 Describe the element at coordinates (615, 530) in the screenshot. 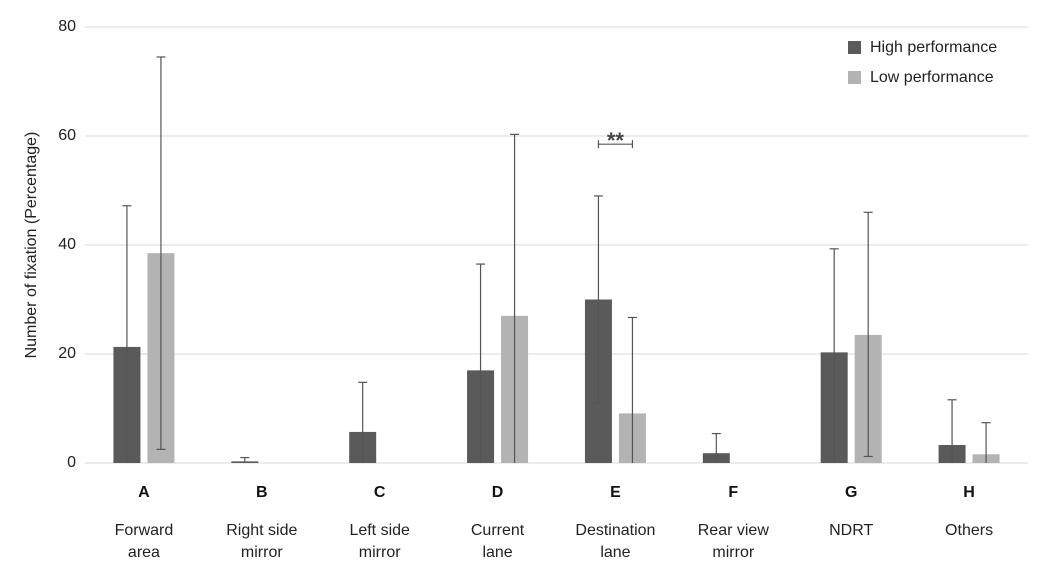

I see `category-name: Destination` at that location.